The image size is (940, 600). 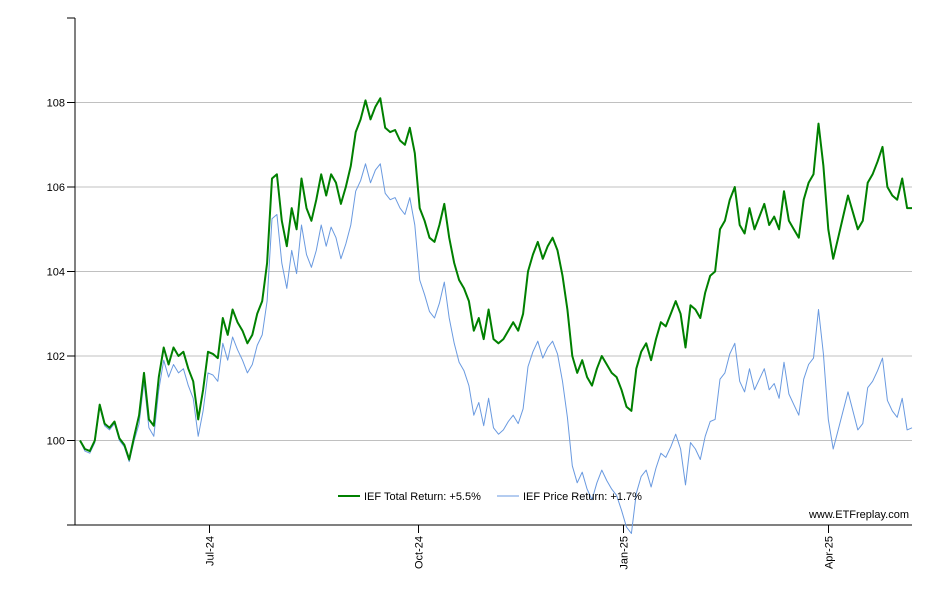 I want to click on legend-label-price-return: IEF Price Return: +1.7%, so click(x=582, y=497).